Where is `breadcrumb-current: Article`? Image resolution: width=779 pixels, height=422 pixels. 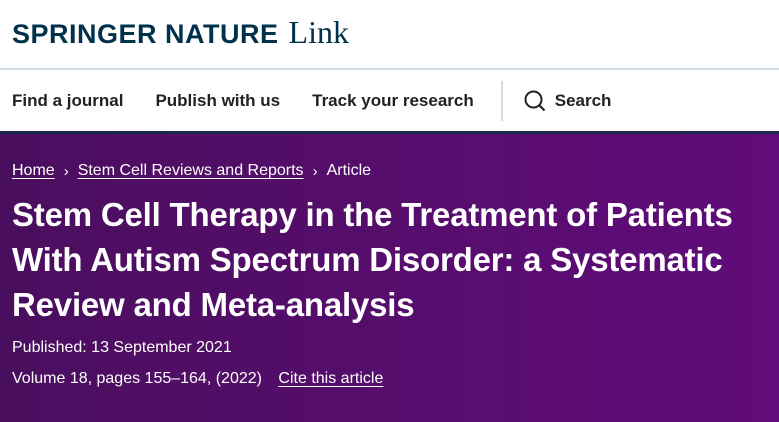
breadcrumb-current: Article is located at coordinates (349, 170).